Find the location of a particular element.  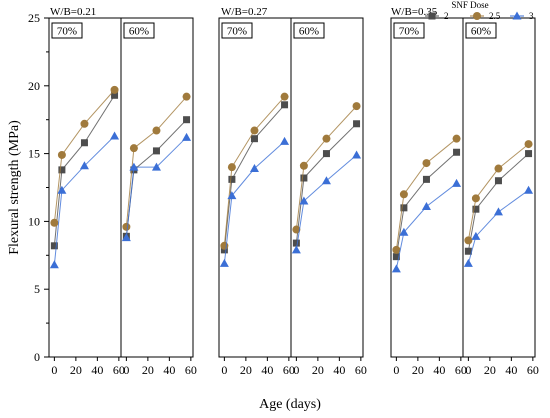

group-title: W/B=0.27 is located at coordinates (244, 12).